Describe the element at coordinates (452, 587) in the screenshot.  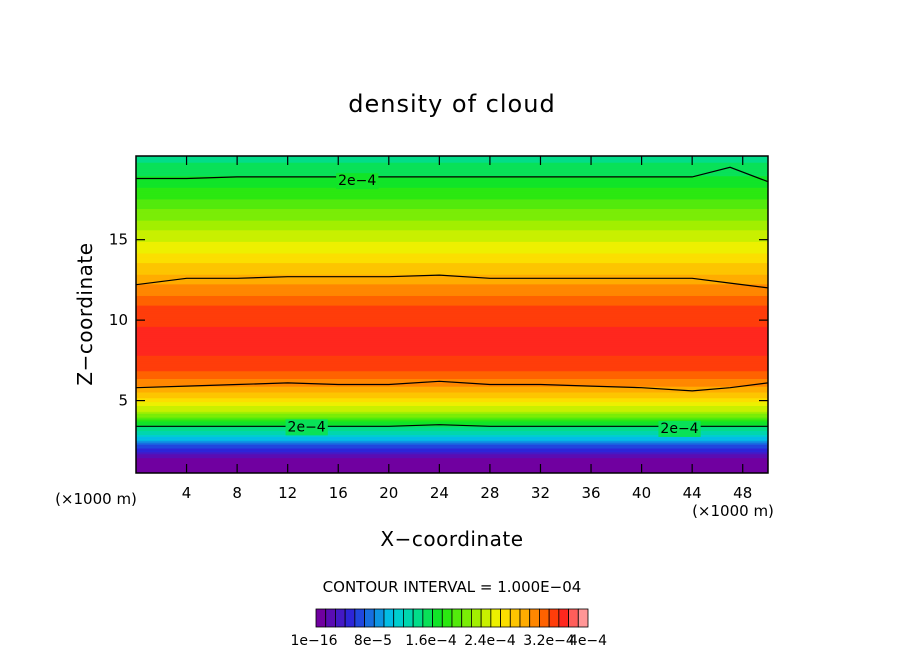
I see `contour-interval-note: CONTOUR INTERVAL = 1.000E−04` at that location.